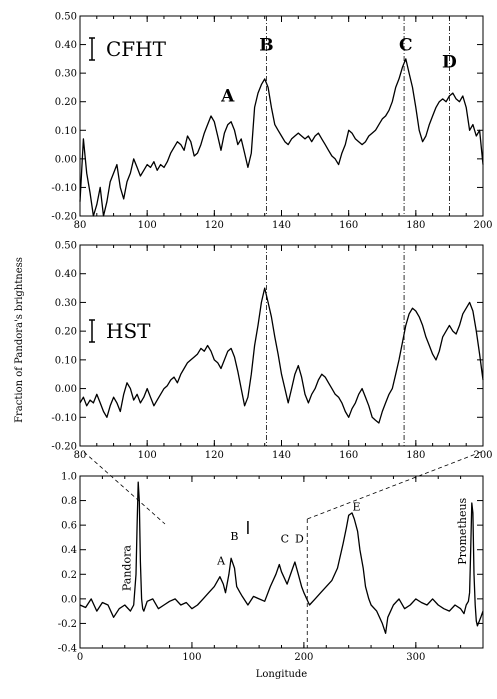 This screenshot has height=699, width=497. Describe the element at coordinates (67, 649) in the screenshot. I see `y-tick-label: -0.4` at that location.